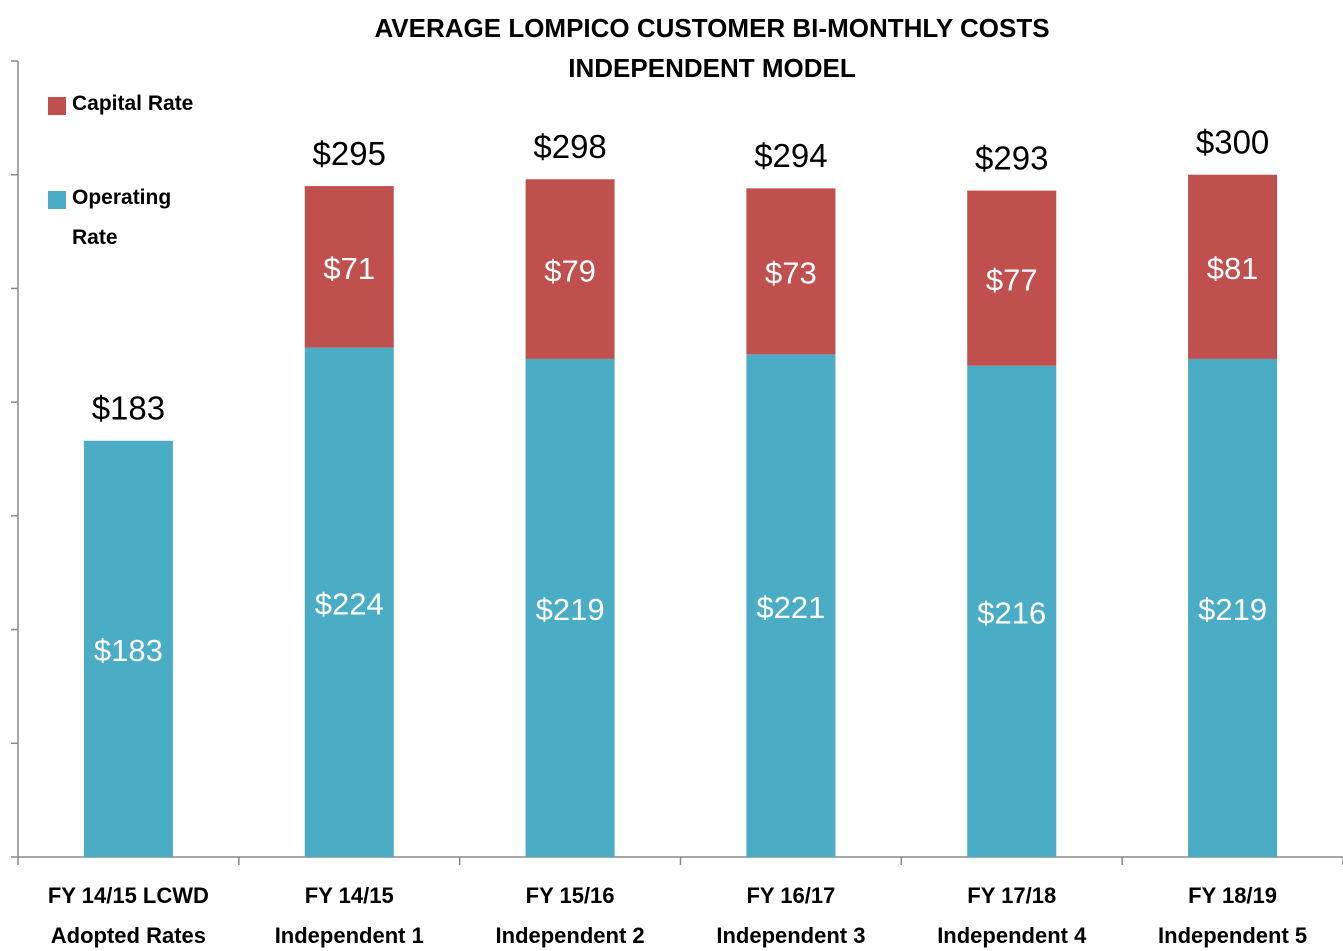 The image size is (1343, 951). I want to click on x-tick-label: Independent 3, so click(790, 935).